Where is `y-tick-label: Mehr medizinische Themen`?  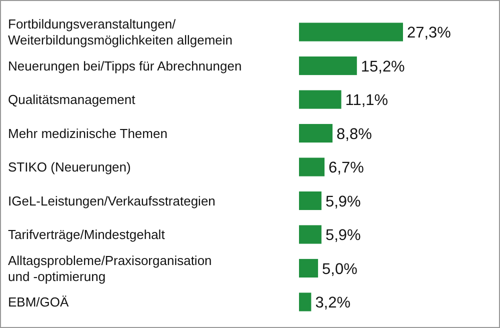
y-tick-label: Mehr medizinische Themen is located at coordinates (88, 133).